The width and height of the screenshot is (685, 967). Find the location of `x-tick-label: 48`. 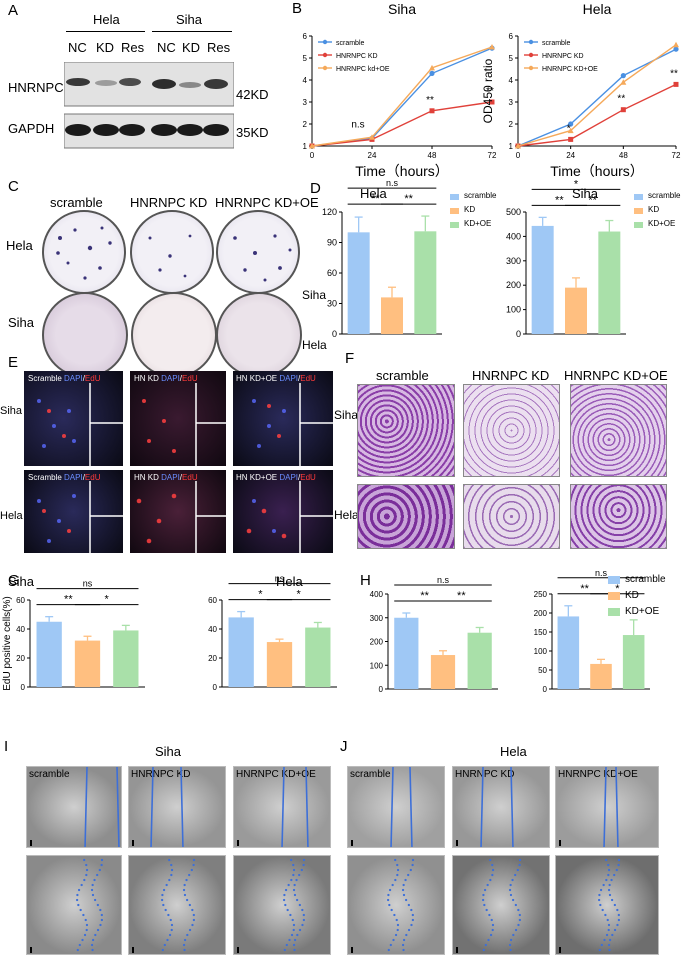

x-tick-label: 48 is located at coordinates (432, 155).